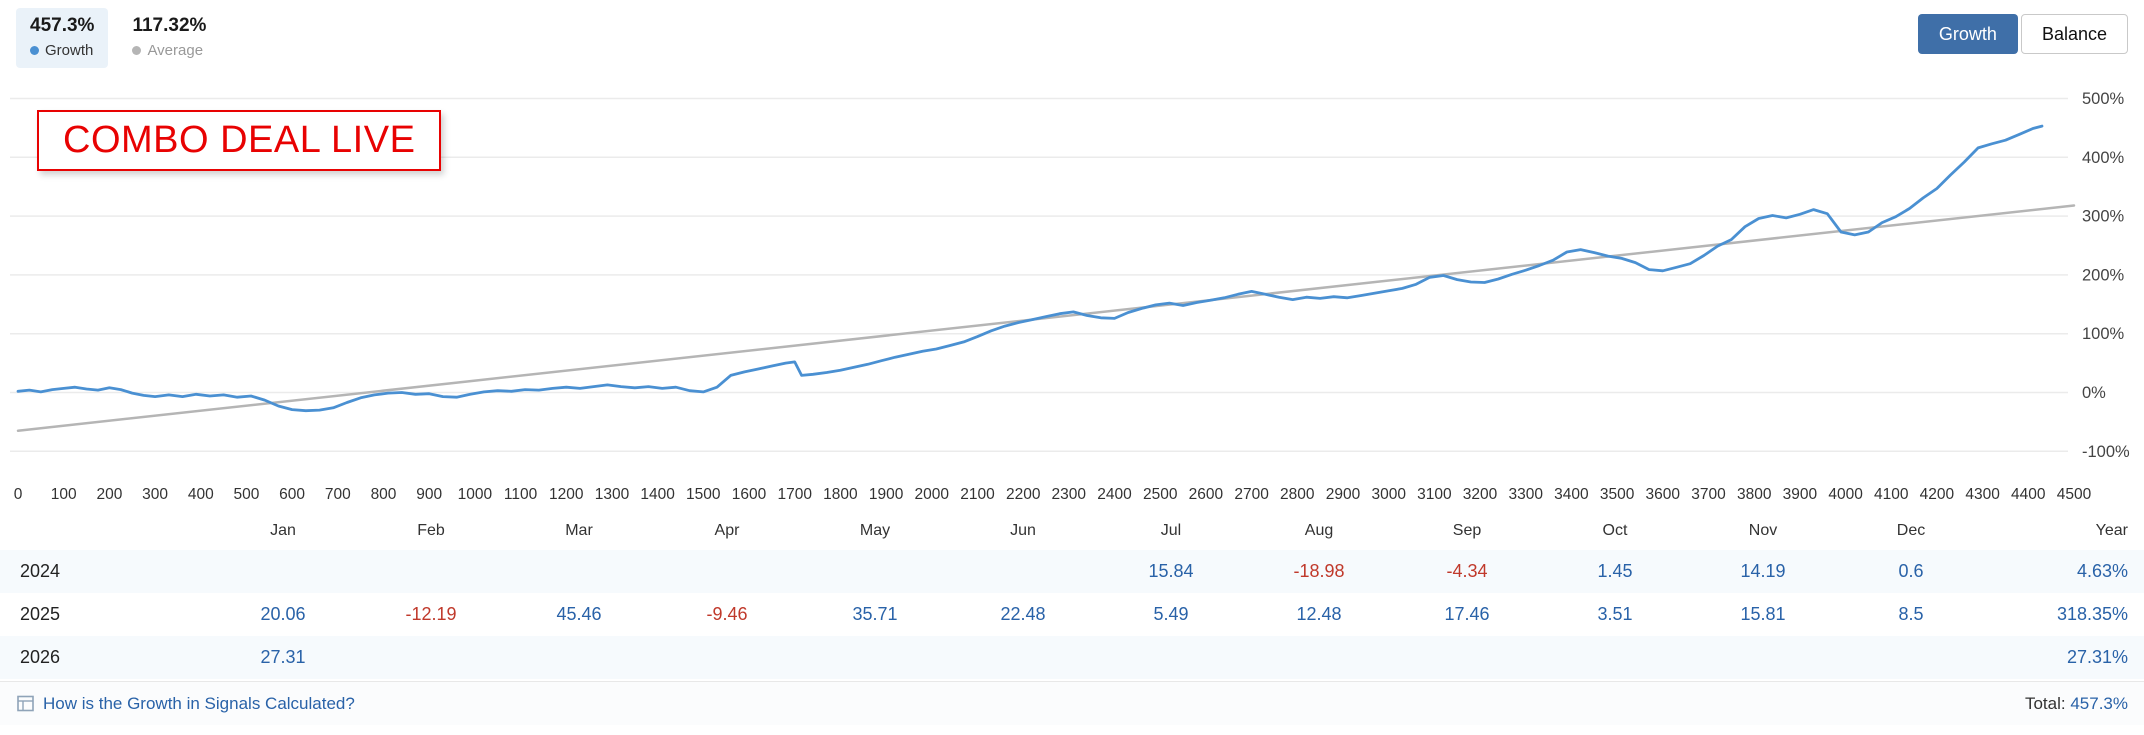 The height and width of the screenshot is (735, 2144). I want to click on month-value: 15.84, so click(1171, 571).